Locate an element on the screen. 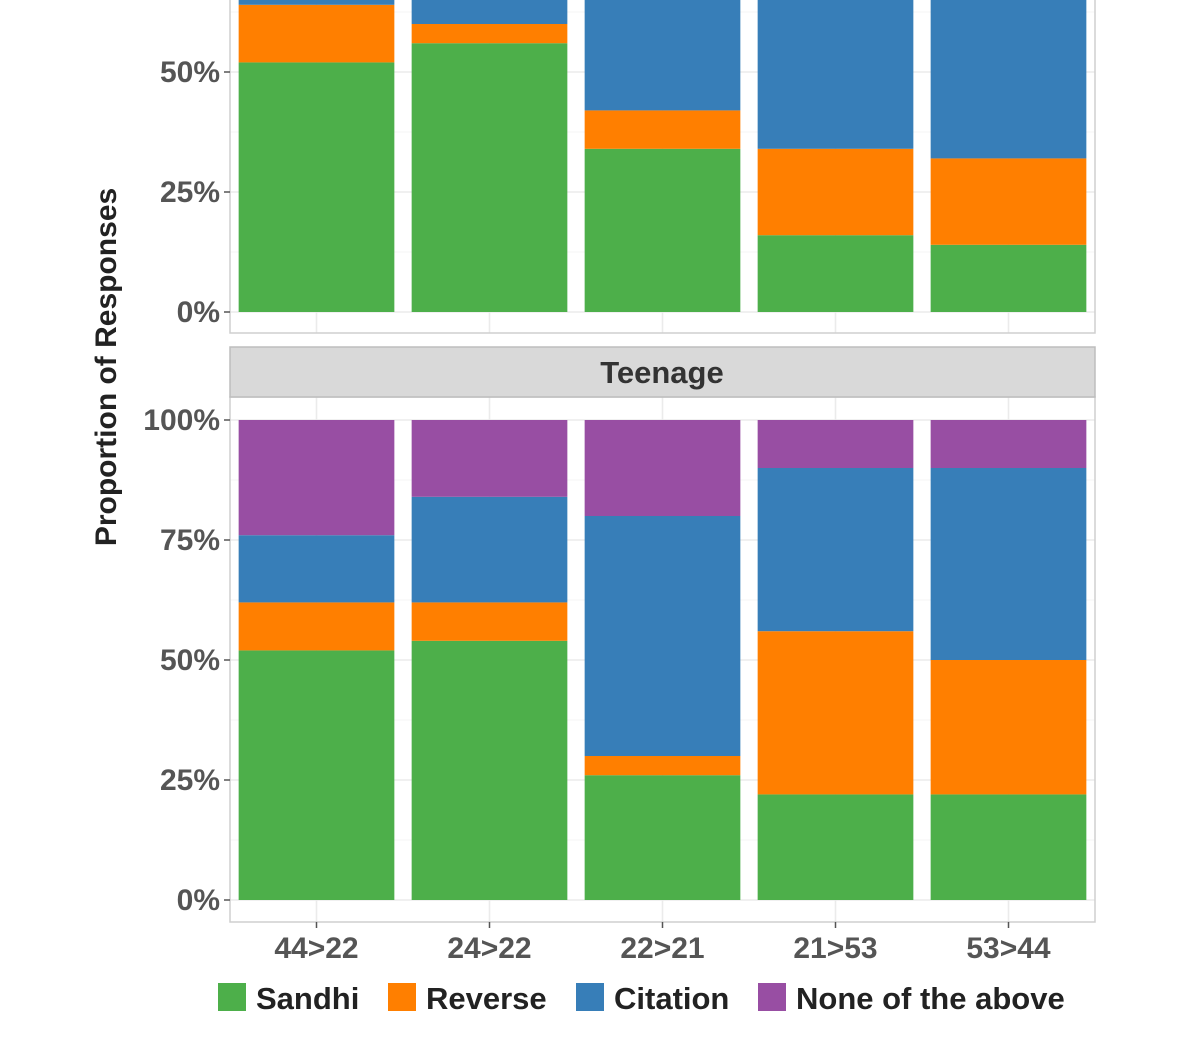 The image size is (1200, 1060). x-tick-label: 22>21 is located at coordinates (662, 948).